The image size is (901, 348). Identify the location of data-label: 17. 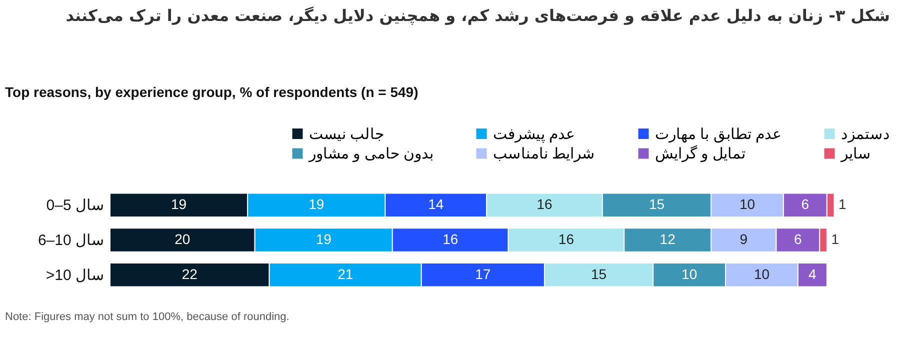
(483, 274).